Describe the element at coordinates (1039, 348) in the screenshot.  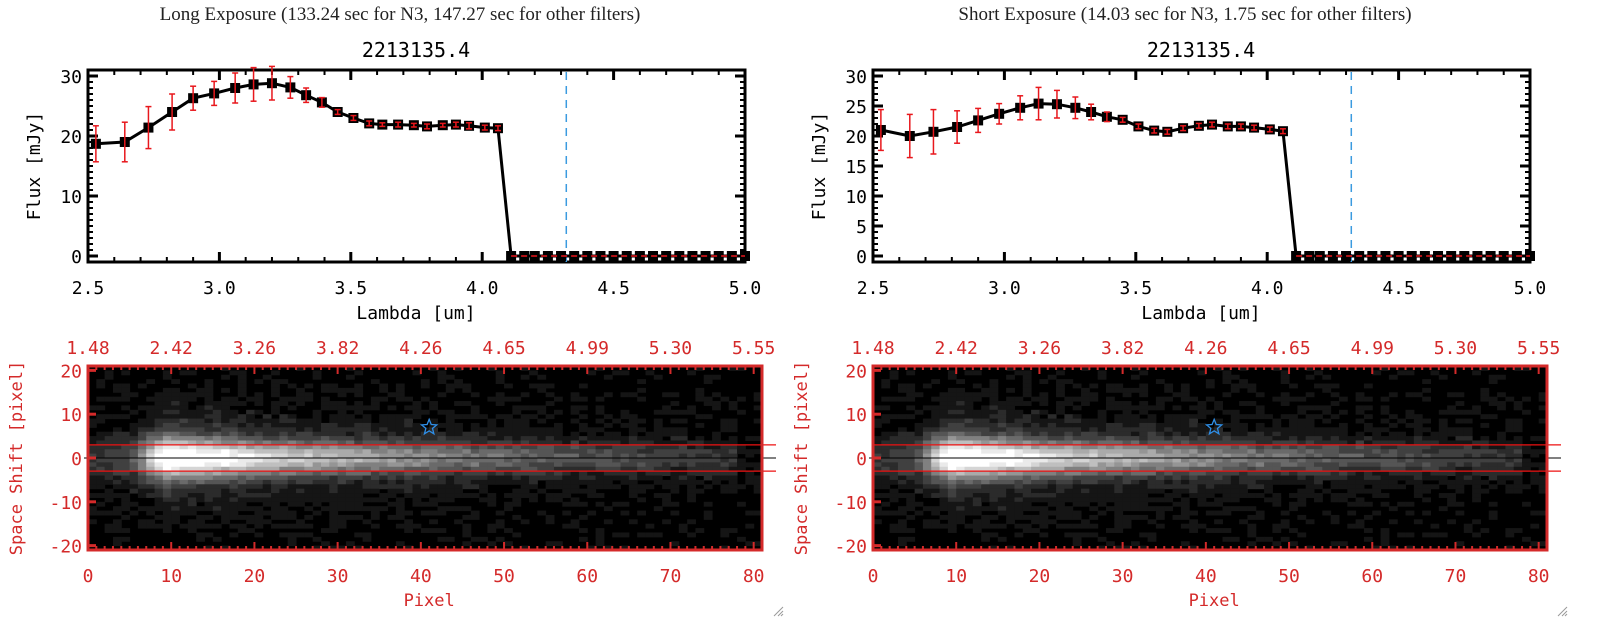
I see `top-x-tick-label: 3.26` at that location.